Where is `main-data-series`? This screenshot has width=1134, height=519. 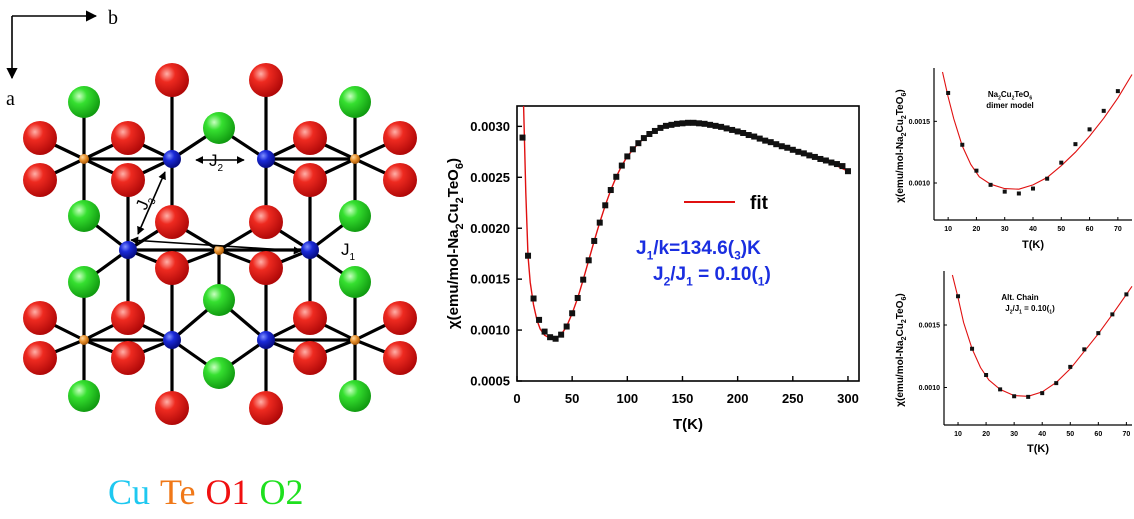
main-data-series is located at coordinates (685, 230).